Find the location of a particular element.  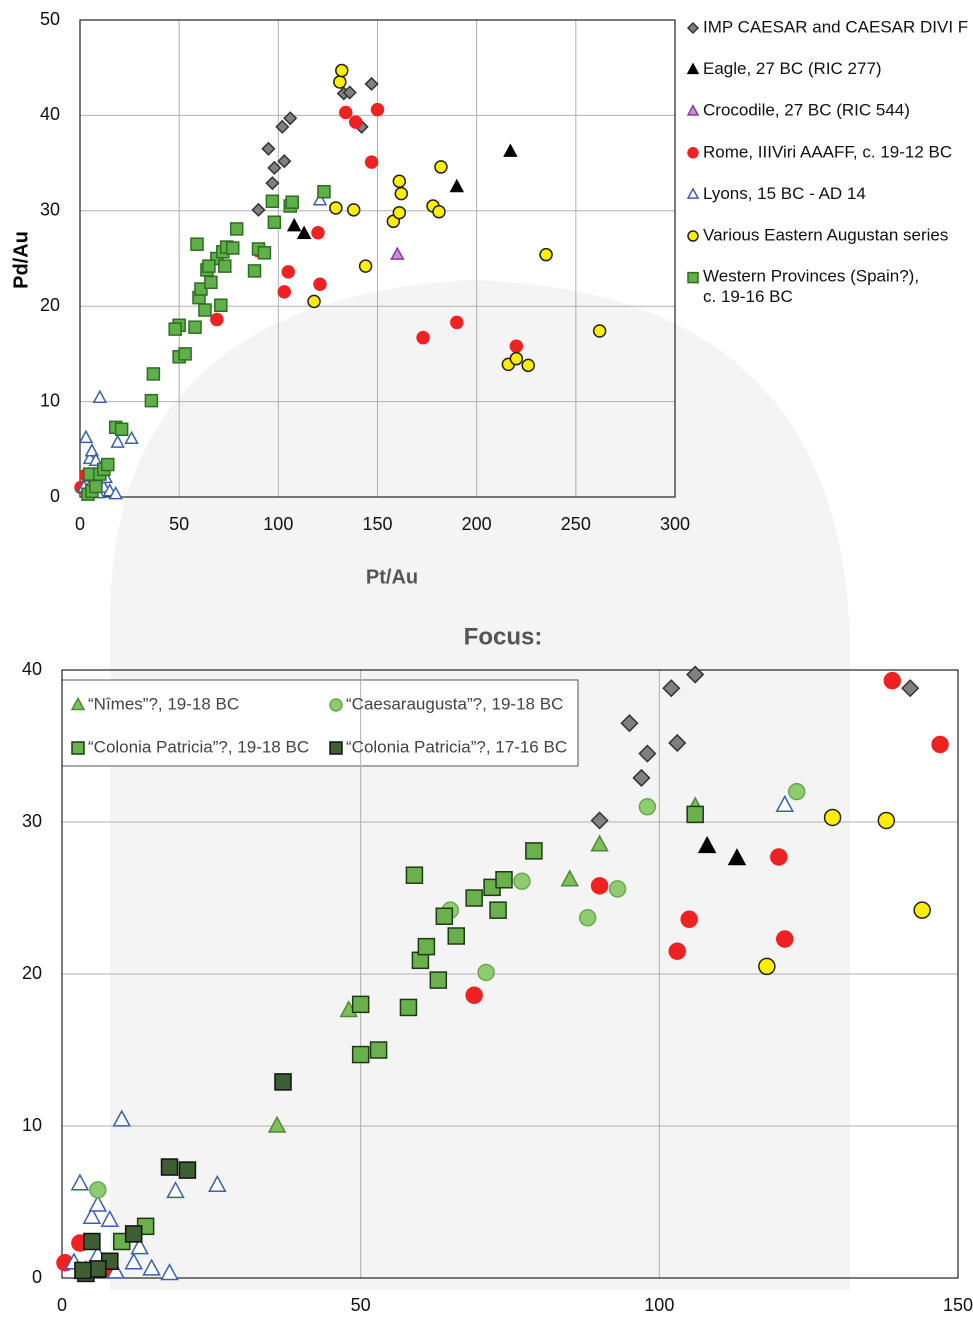

legend-label: Eagle, 27 BC (RIC 277) is located at coordinates (792, 68).